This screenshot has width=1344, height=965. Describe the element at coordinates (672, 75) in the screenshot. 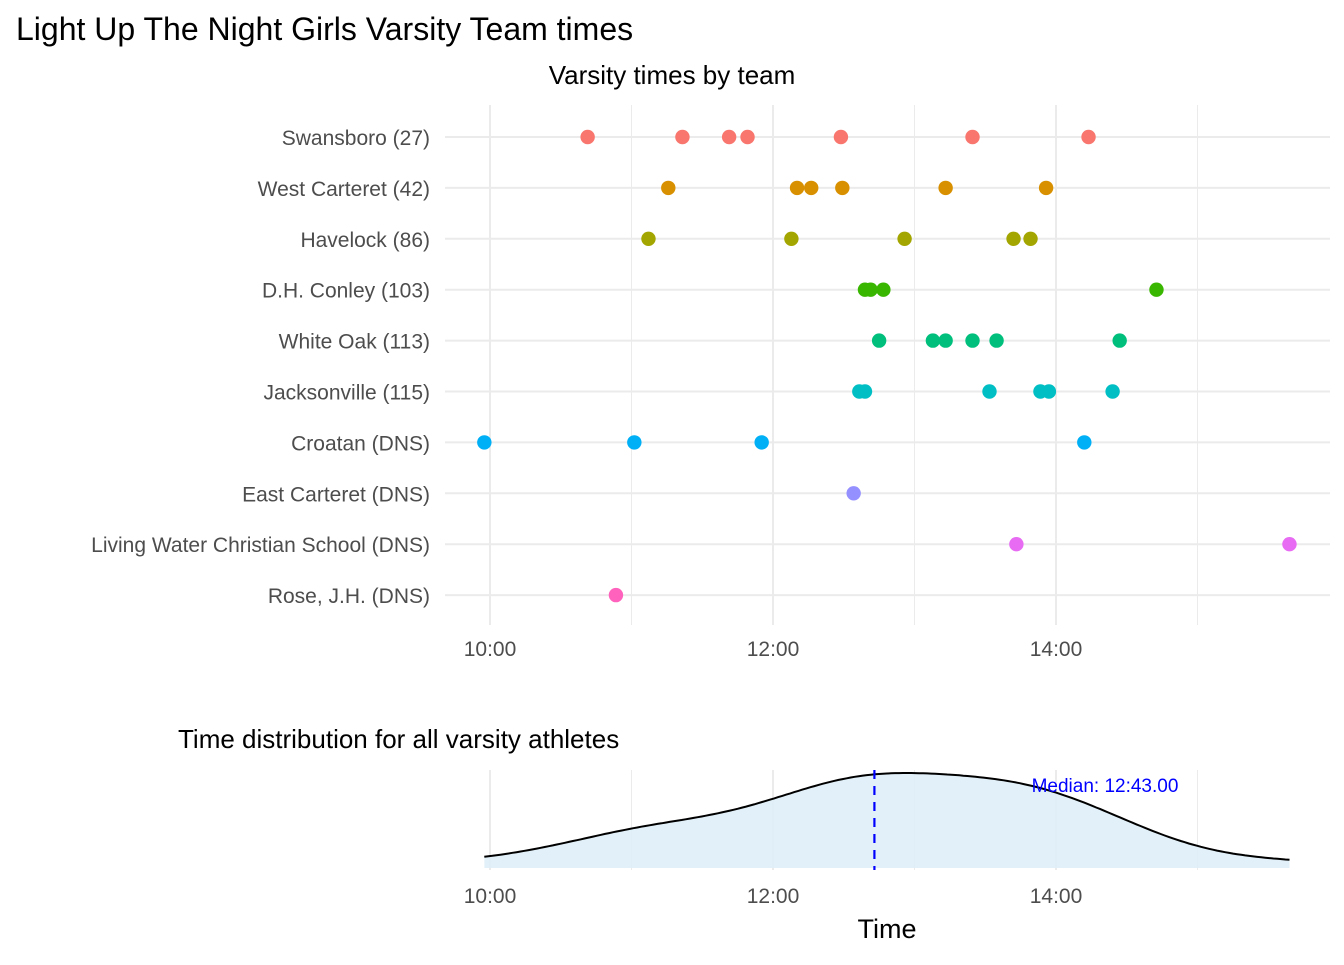

I see `dotplot-title: Varsity times by team` at that location.